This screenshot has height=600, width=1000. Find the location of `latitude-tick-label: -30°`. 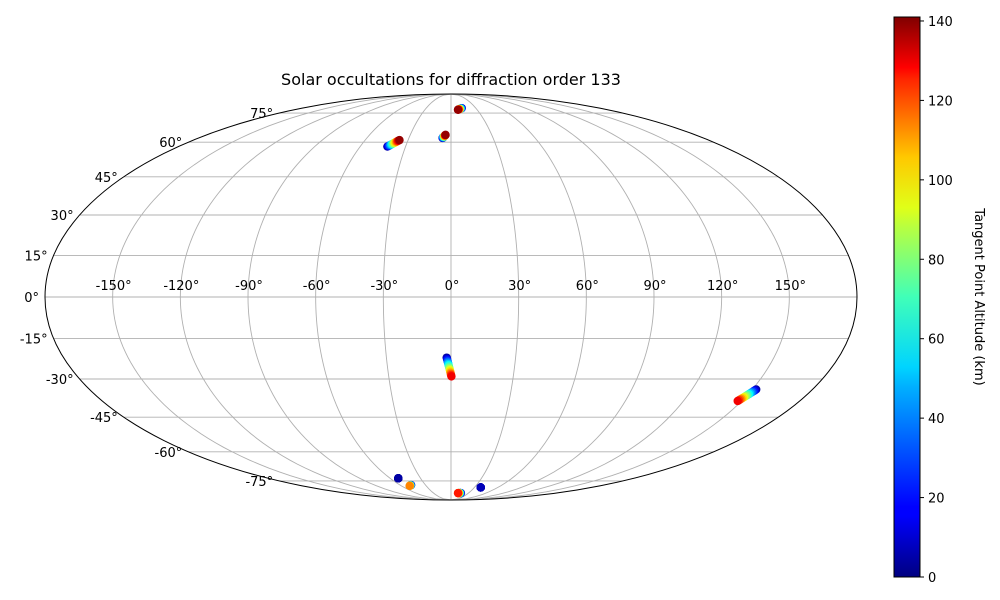

latitude-tick-label: -30° is located at coordinates (60, 380).